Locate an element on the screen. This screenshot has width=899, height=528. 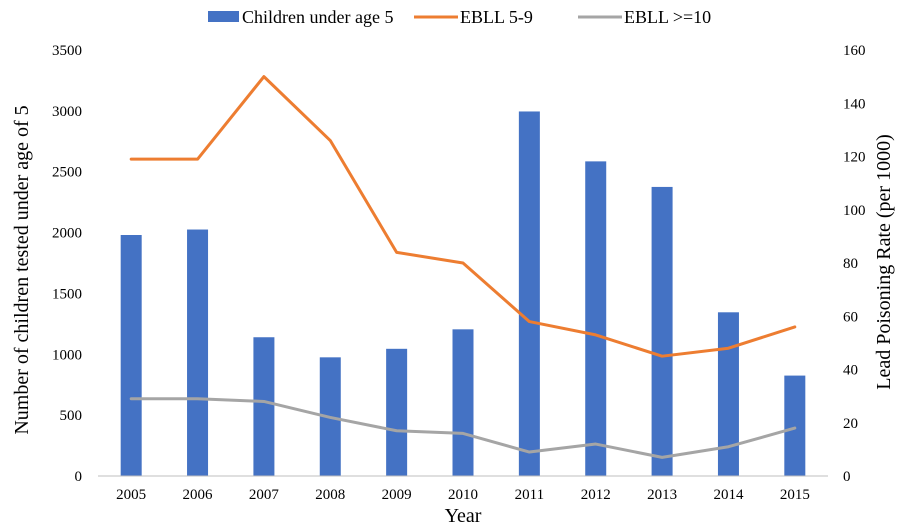
right-axis-tick-label: 140 is located at coordinates (854, 104).